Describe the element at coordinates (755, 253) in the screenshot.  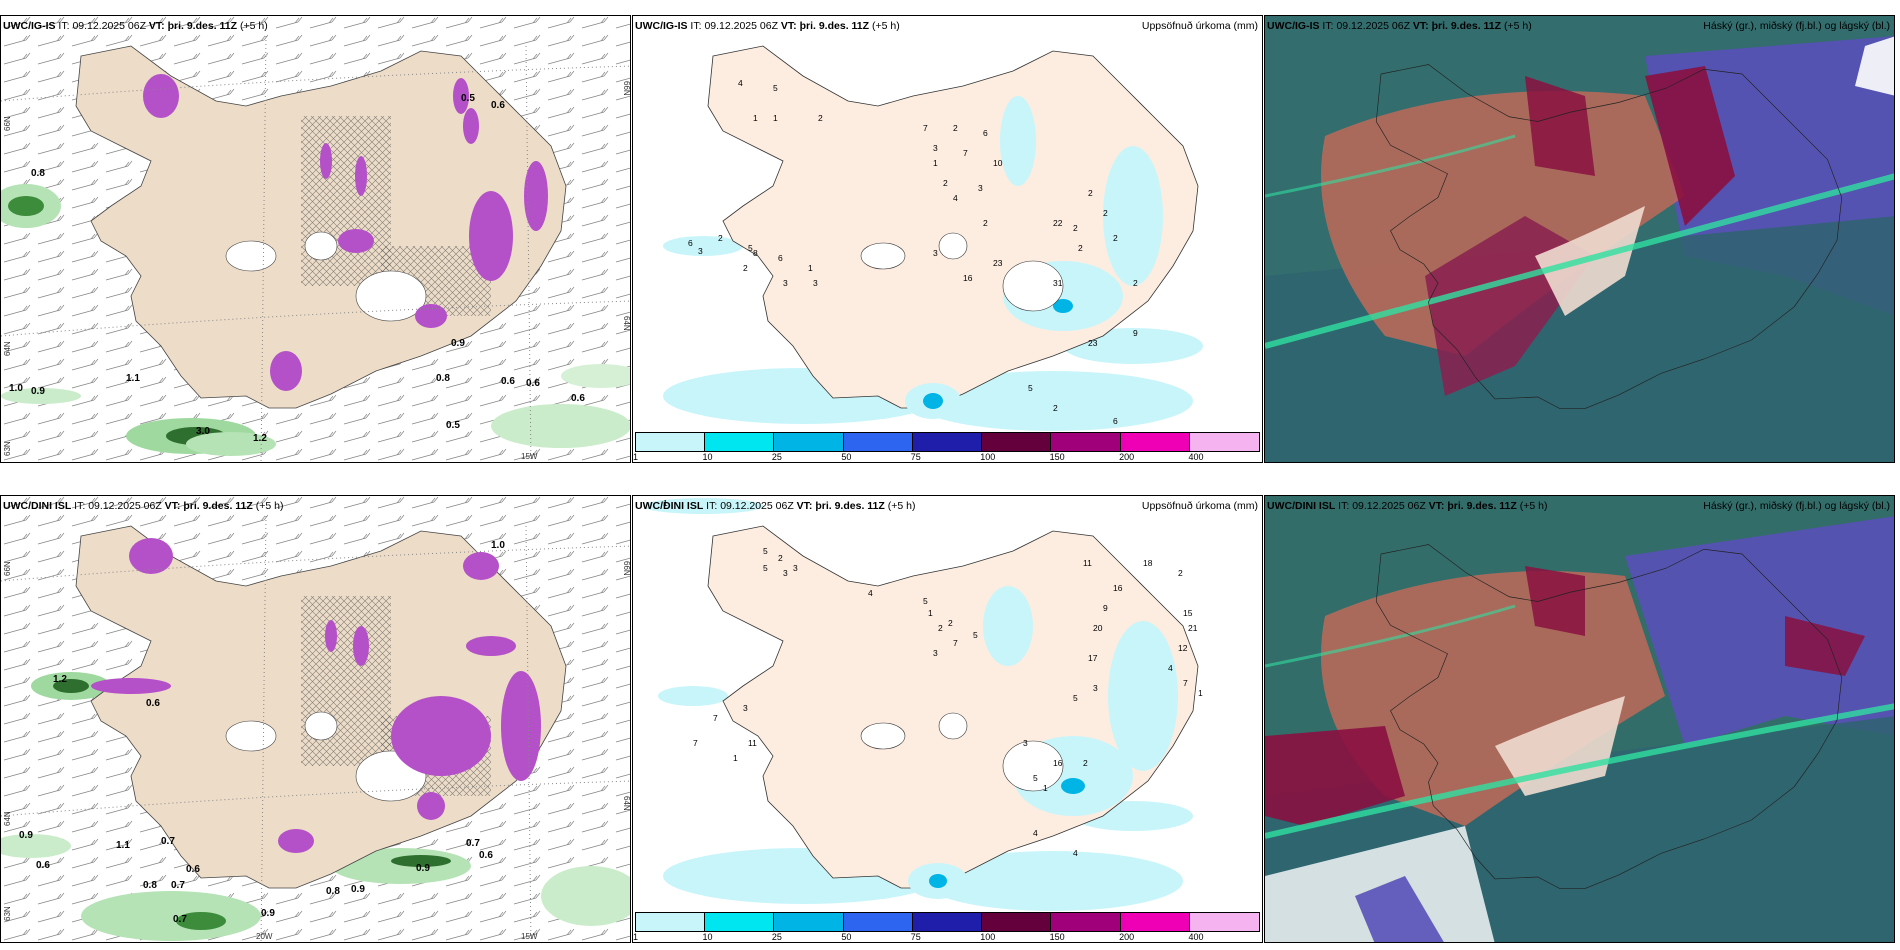
I see `precip-value-label: 8` at that location.